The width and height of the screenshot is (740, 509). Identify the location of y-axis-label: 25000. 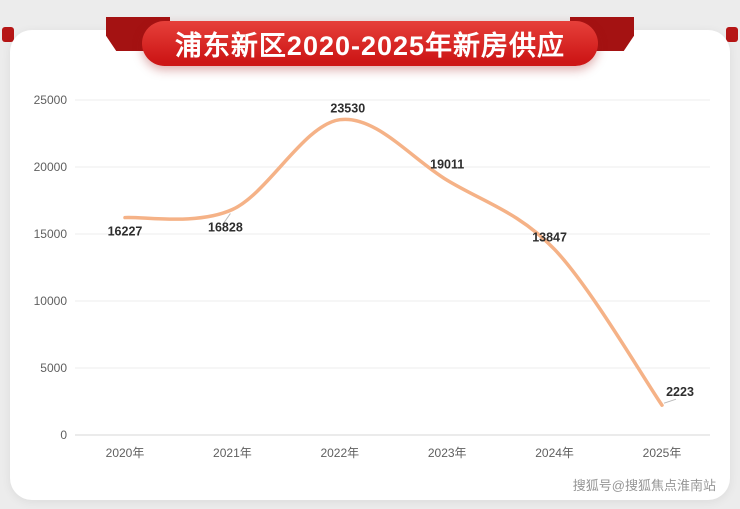
(51, 100).